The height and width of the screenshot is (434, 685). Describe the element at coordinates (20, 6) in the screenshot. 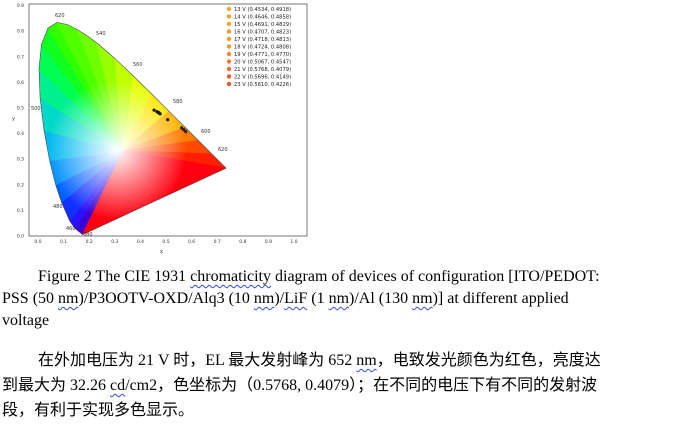

I see `y-tick-label: 0.9` at that location.